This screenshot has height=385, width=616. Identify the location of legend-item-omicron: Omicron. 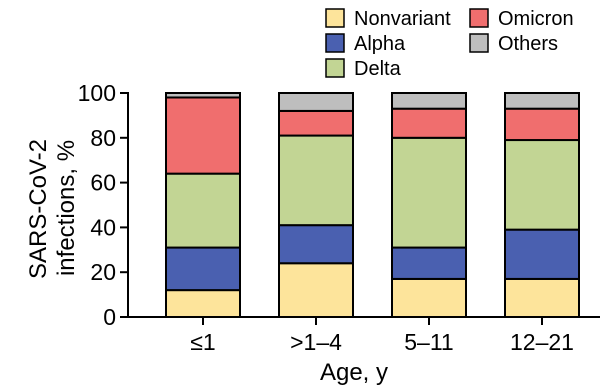
(521, 19).